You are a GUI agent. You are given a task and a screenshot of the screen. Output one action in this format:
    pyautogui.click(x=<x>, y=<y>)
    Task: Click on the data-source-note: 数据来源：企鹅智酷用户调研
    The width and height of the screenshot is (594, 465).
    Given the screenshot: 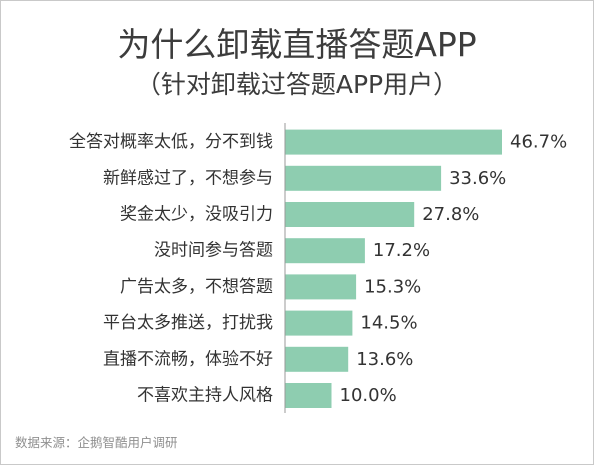 What is the action you would take?
    pyautogui.click(x=96, y=442)
    